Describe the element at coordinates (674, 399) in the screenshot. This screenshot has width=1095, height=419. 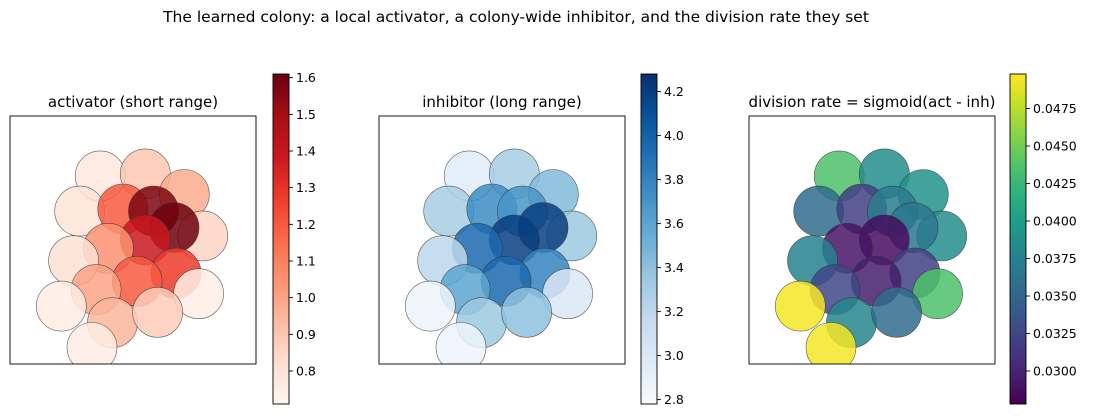
I see `colorbar-tick-label: 2.8` at that location.